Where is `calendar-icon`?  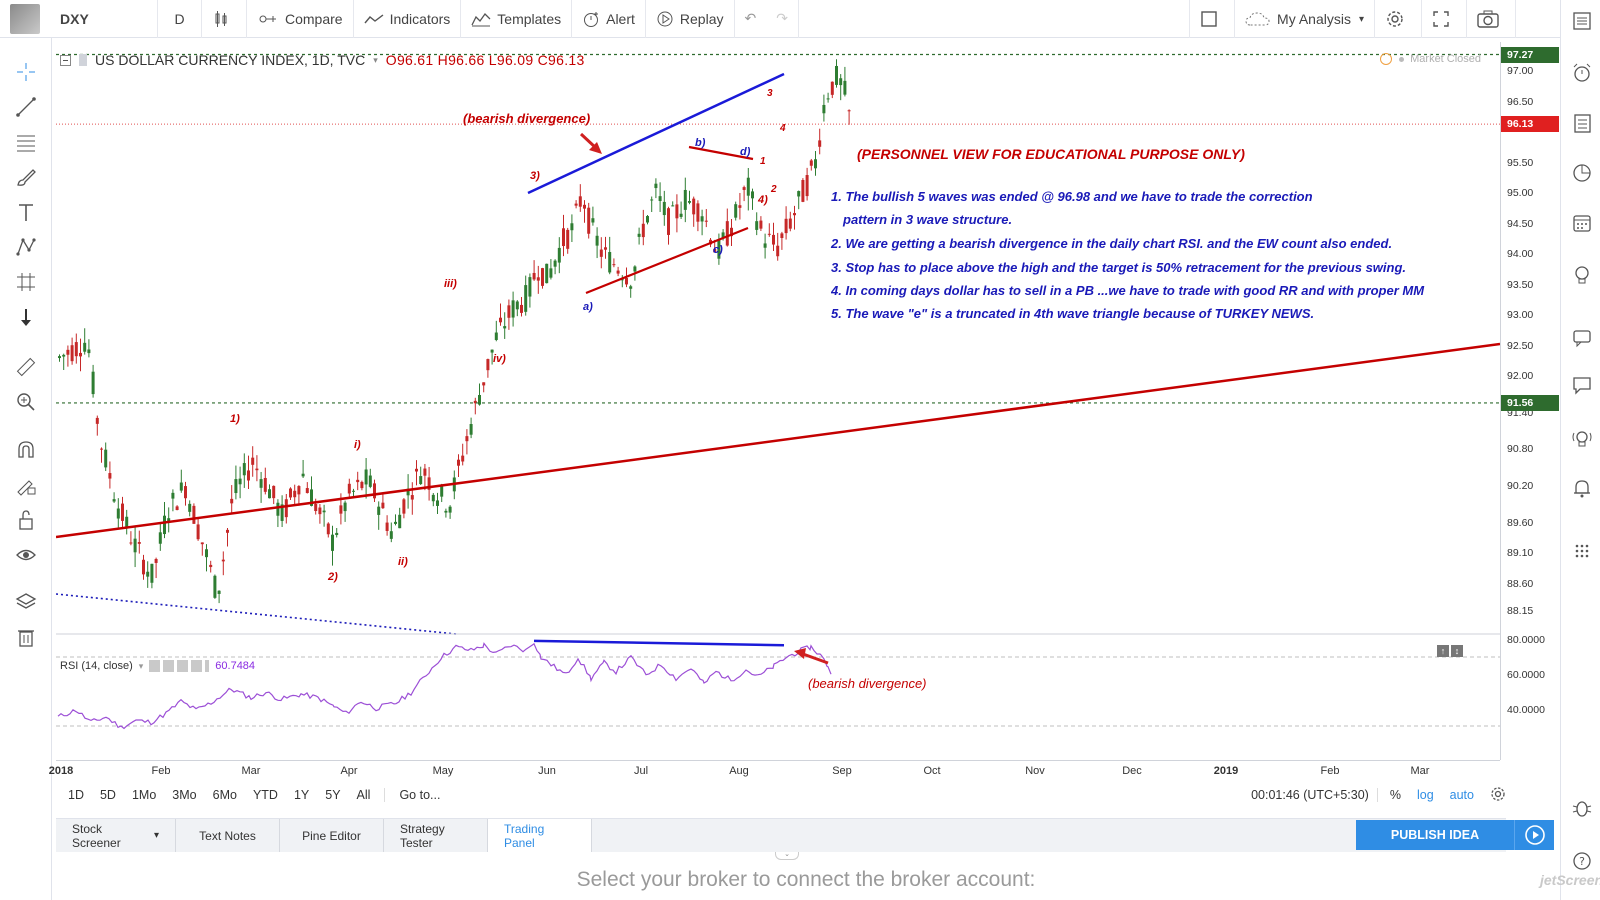 calendar-icon is located at coordinates (1582, 223).